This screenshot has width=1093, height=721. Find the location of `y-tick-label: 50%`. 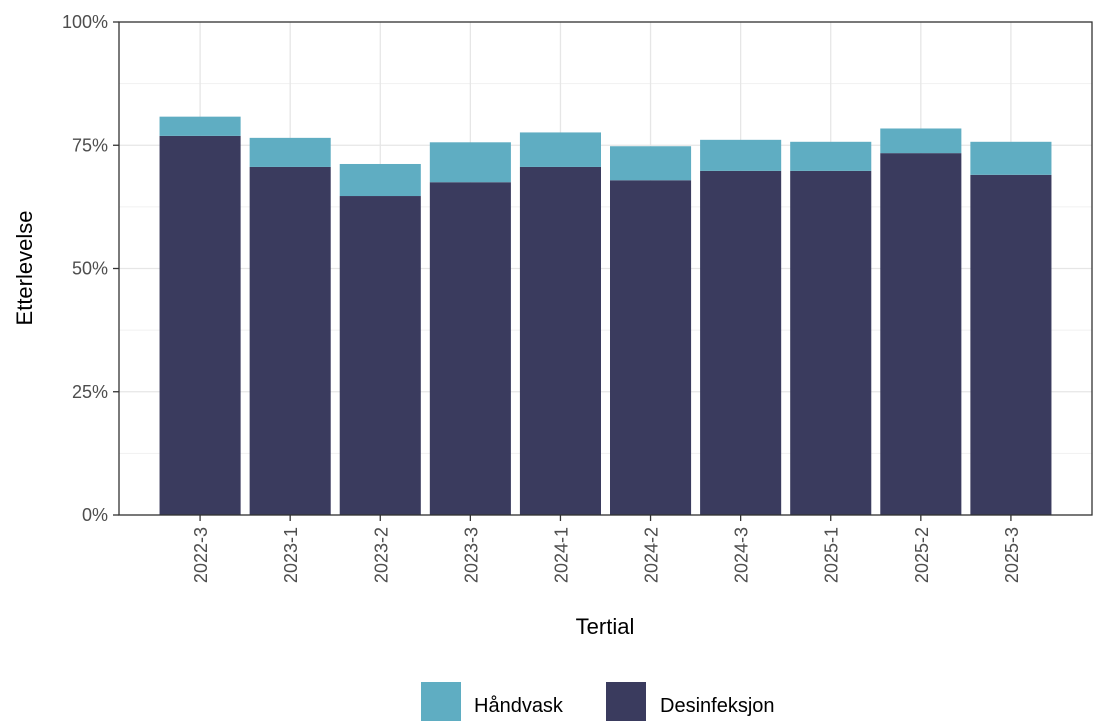

y-tick-label: 50% is located at coordinates (90, 269).